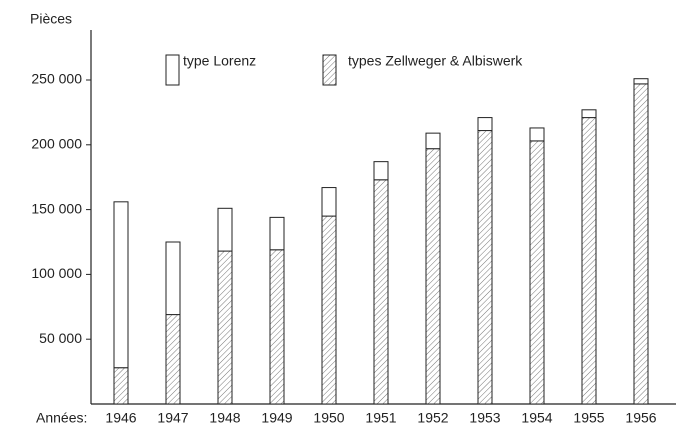  Describe the element at coordinates (536, 418) in the screenshot. I see `x-tick-label: 1954` at that location.